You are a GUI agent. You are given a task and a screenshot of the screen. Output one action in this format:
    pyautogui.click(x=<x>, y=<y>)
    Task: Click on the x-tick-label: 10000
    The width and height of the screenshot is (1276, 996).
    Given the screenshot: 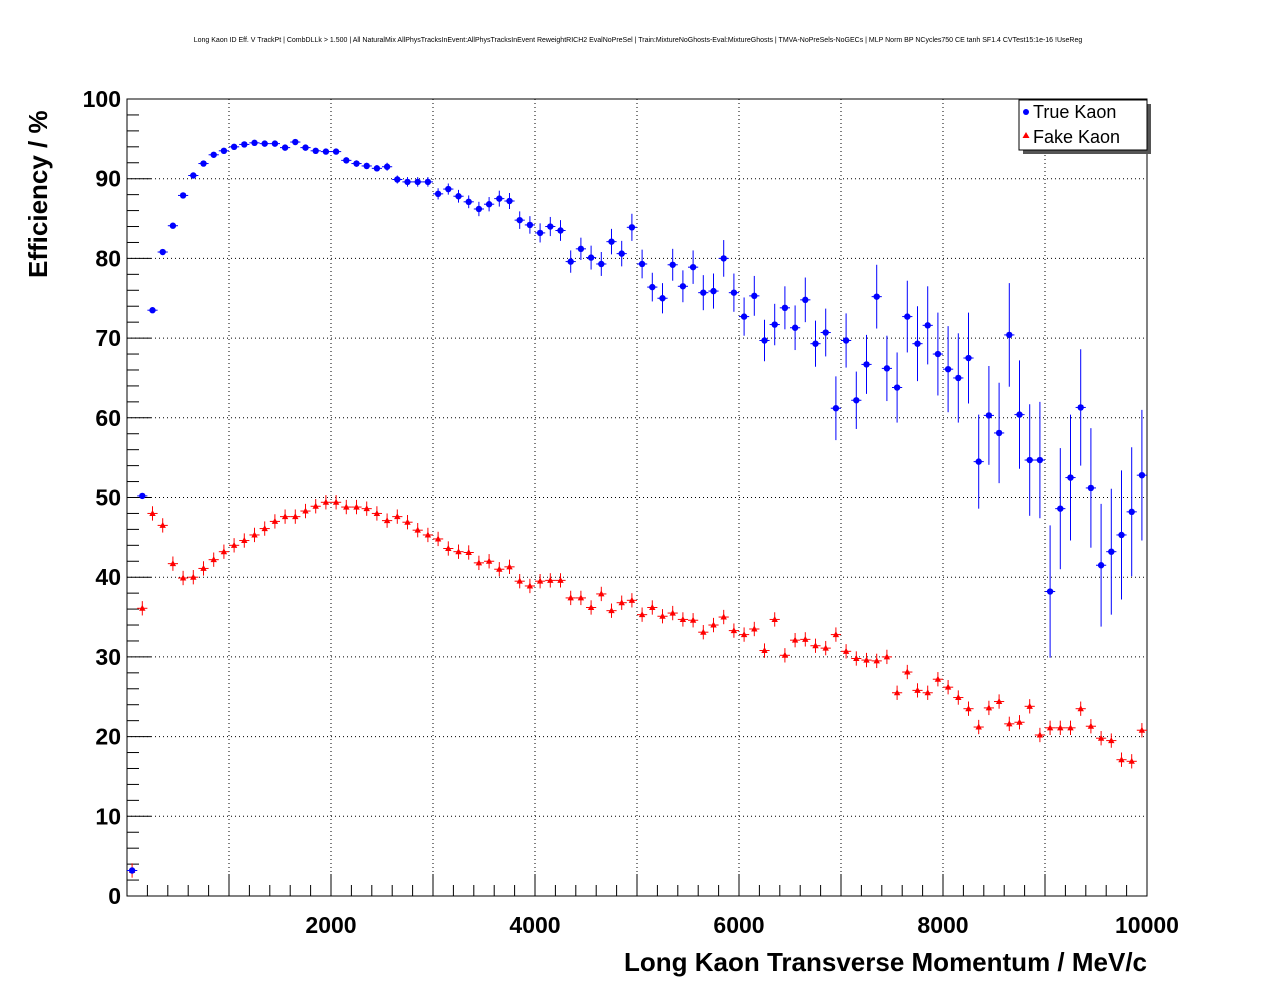 What is the action you would take?
    pyautogui.click(x=1147, y=925)
    